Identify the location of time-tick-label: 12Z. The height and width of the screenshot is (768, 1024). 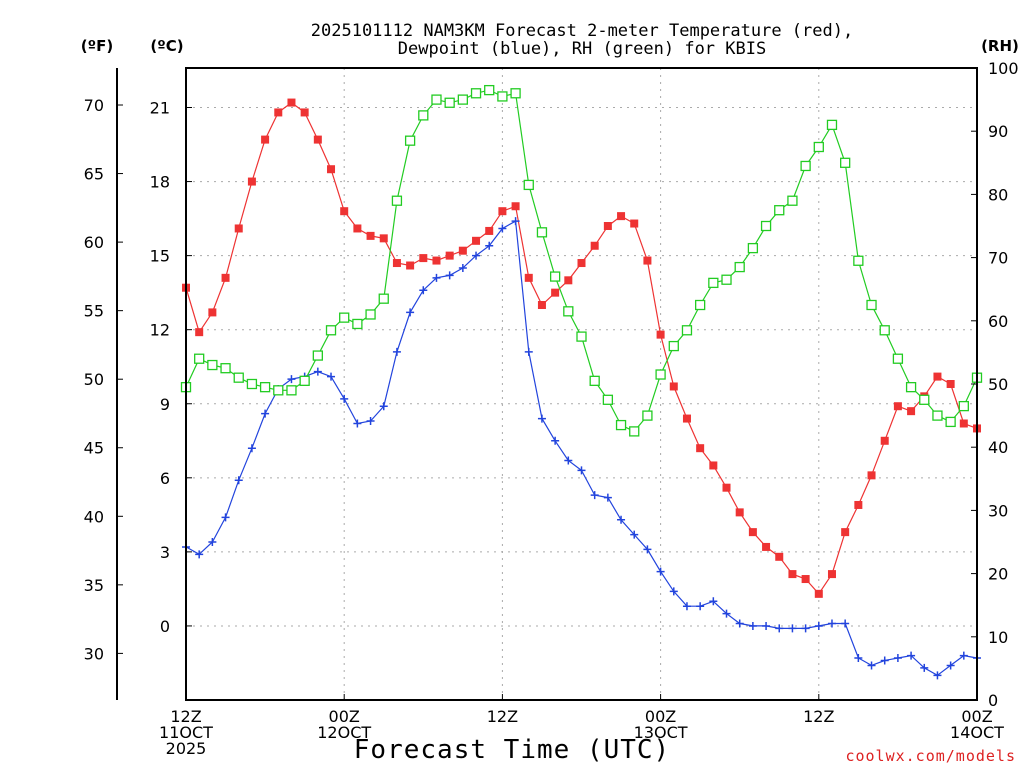
(502, 716).